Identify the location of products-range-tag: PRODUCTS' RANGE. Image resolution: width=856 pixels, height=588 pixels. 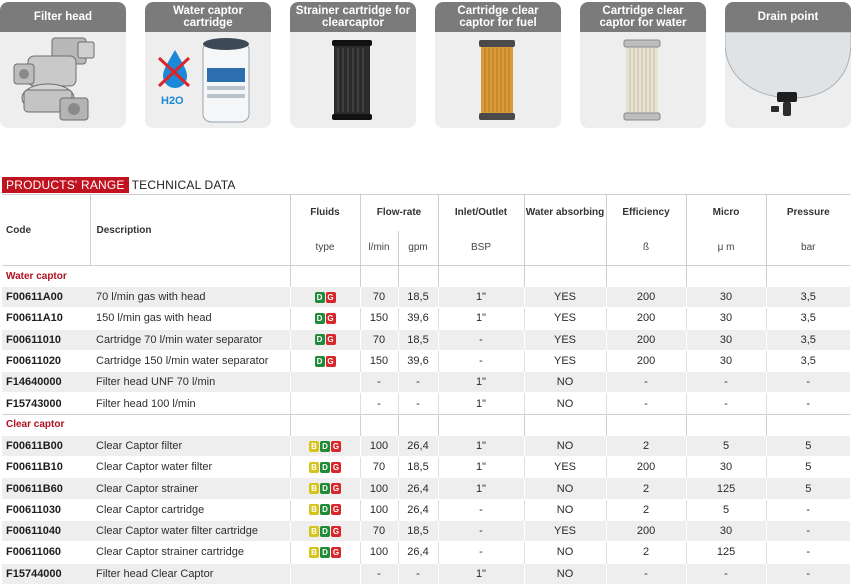
(65, 184).